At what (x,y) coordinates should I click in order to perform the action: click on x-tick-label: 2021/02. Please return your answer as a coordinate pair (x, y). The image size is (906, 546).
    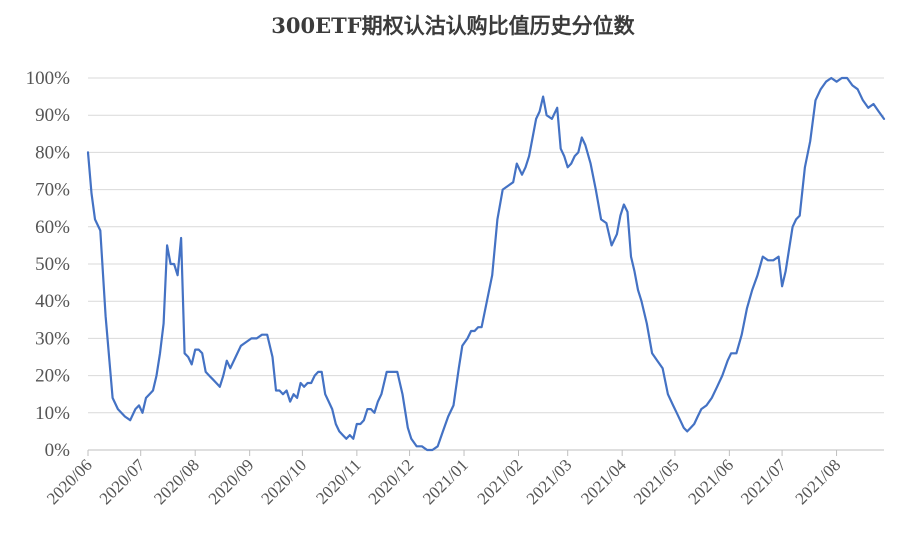
    Looking at the image, I should click on (499, 481).